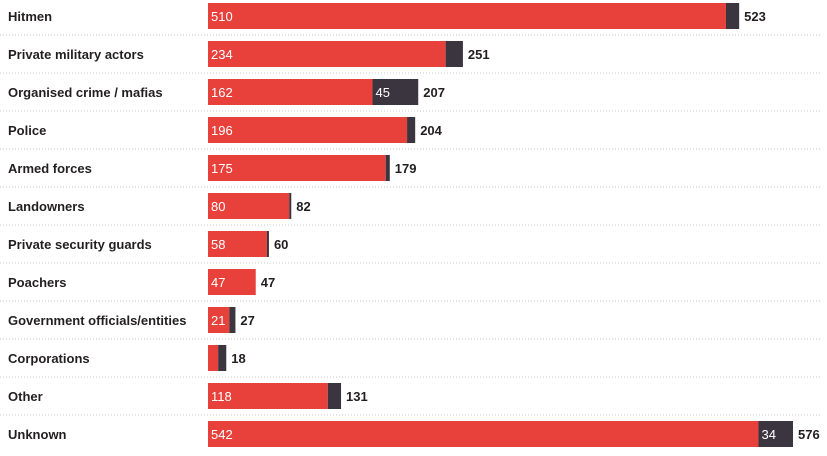 Image resolution: width=827 pixels, height=456 pixels. Describe the element at coordinates (222, 434) in the screenshot. I see `bar-value-label: 542` at that location.